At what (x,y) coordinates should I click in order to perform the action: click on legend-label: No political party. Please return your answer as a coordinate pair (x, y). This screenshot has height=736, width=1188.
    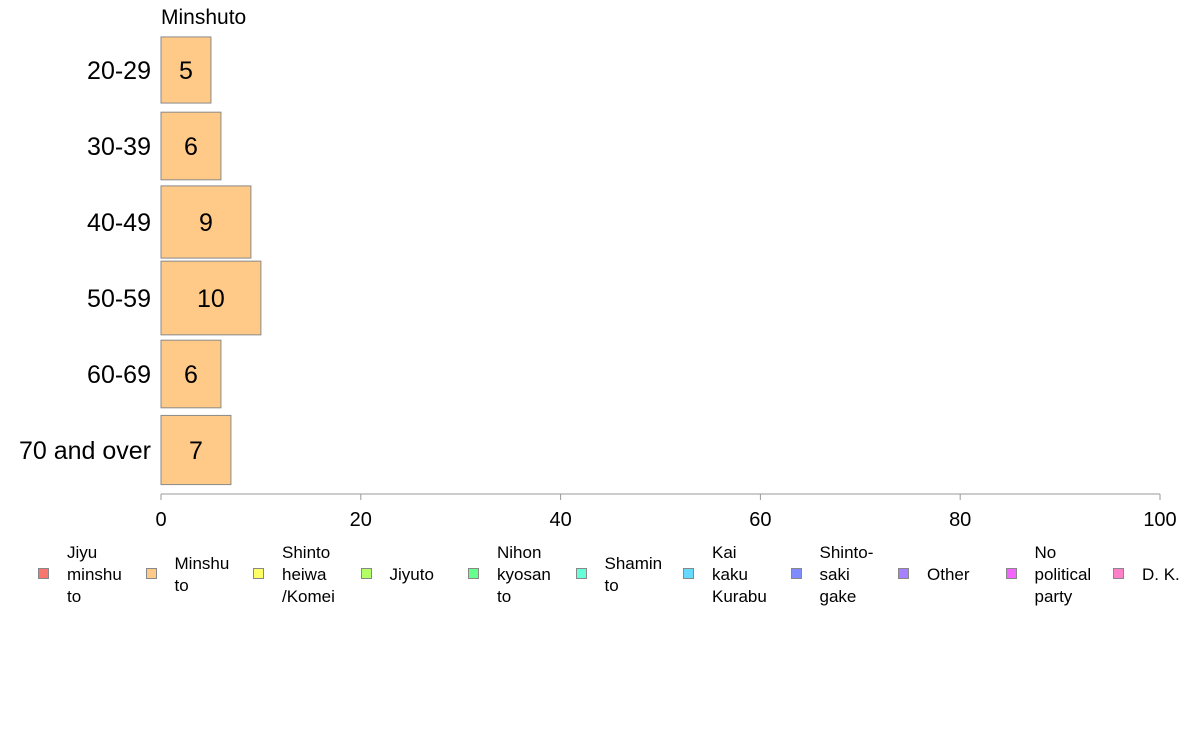
    Looking at the image, I should click on (1063, 574).